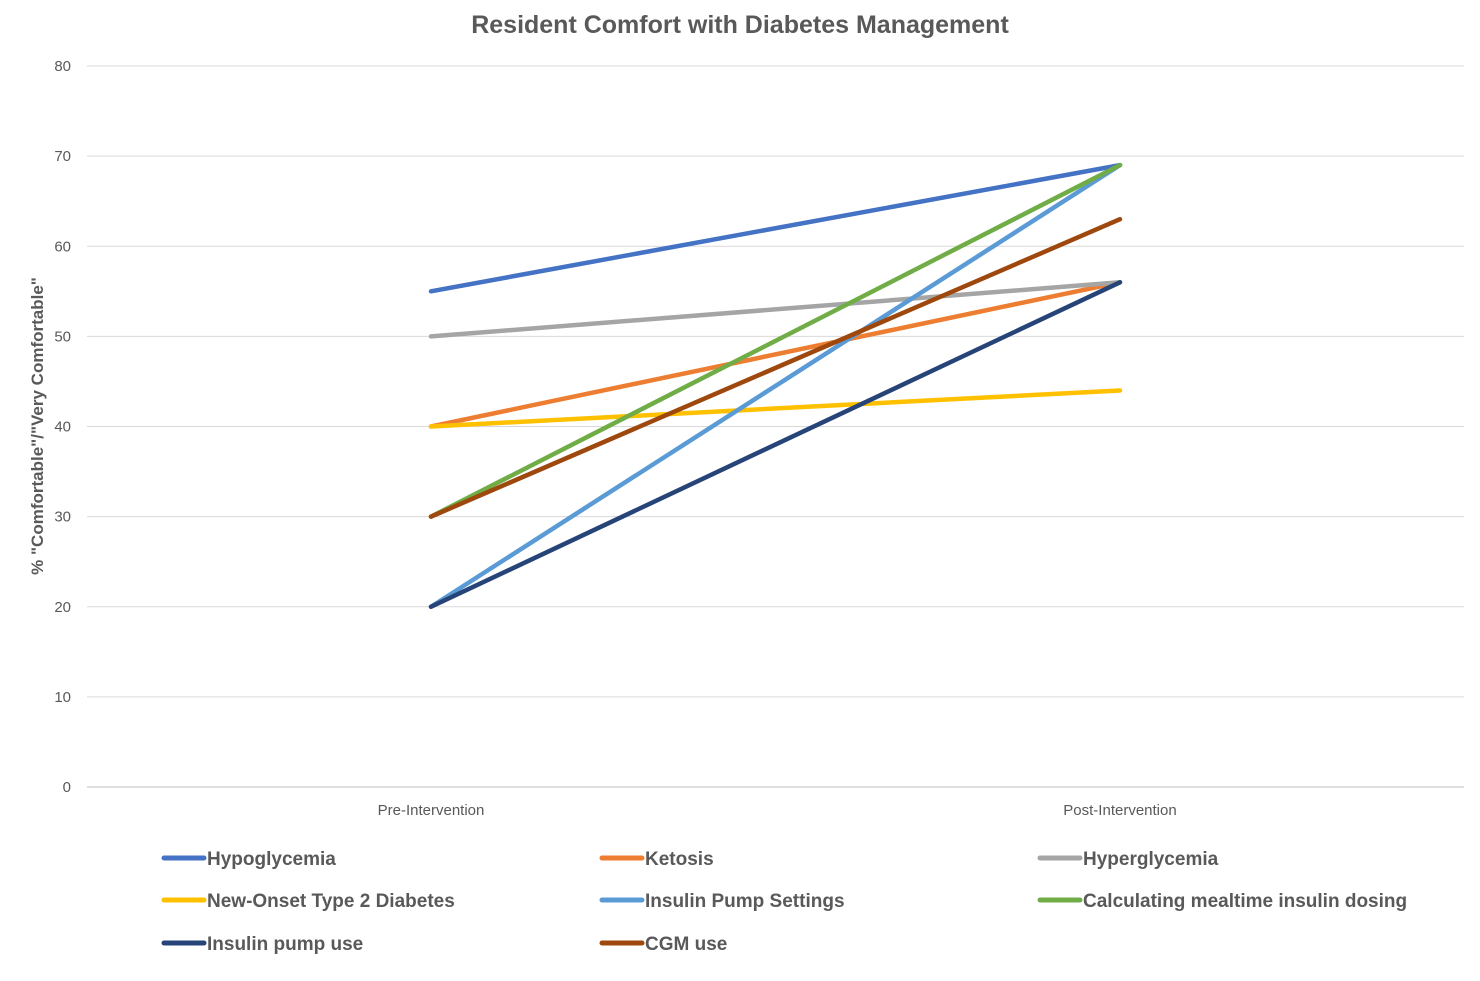  I want to click on y-axis-label: % "Comfortable"/"Very Comfortable", so click(37, 426).